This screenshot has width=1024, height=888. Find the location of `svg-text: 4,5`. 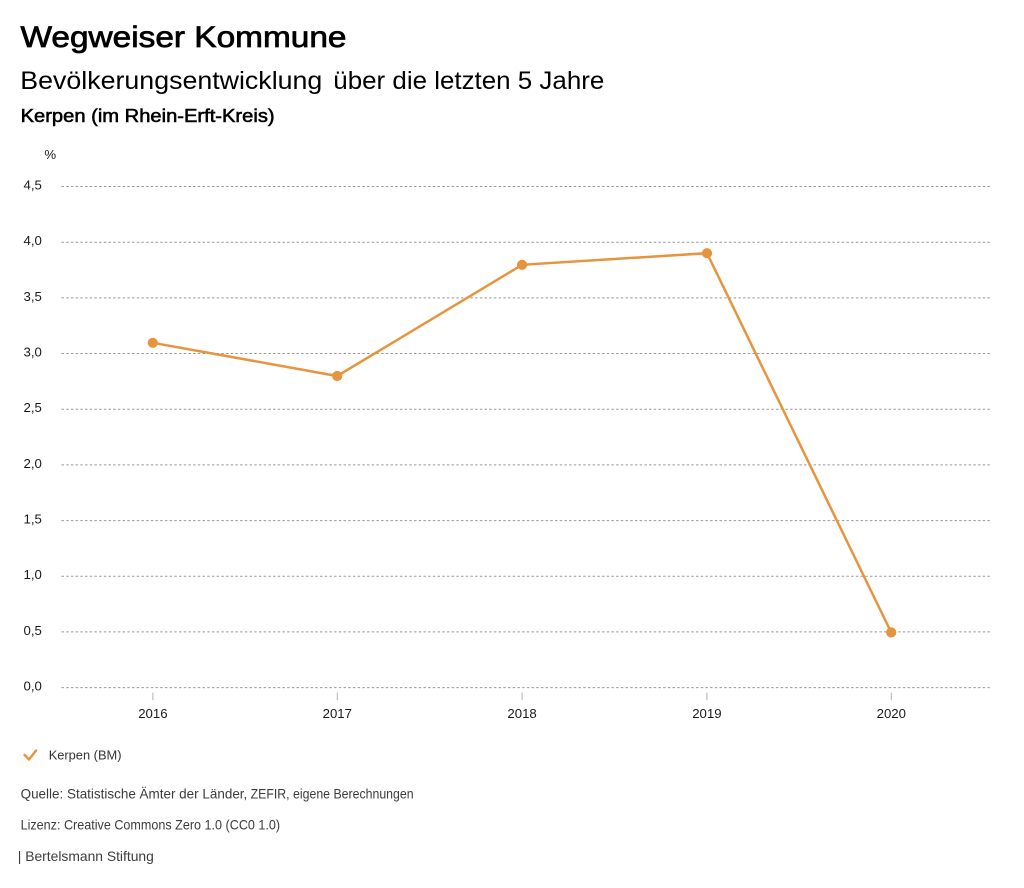

svg-text: 4,5 is located at coordinates (33, 184).